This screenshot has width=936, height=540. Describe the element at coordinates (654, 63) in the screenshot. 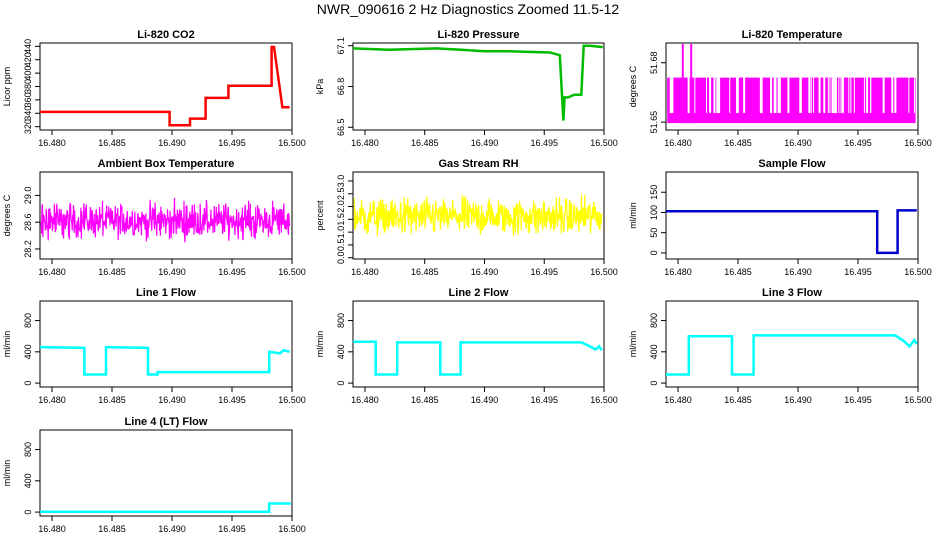

I see `y-tick-label: 51.68` at that location.